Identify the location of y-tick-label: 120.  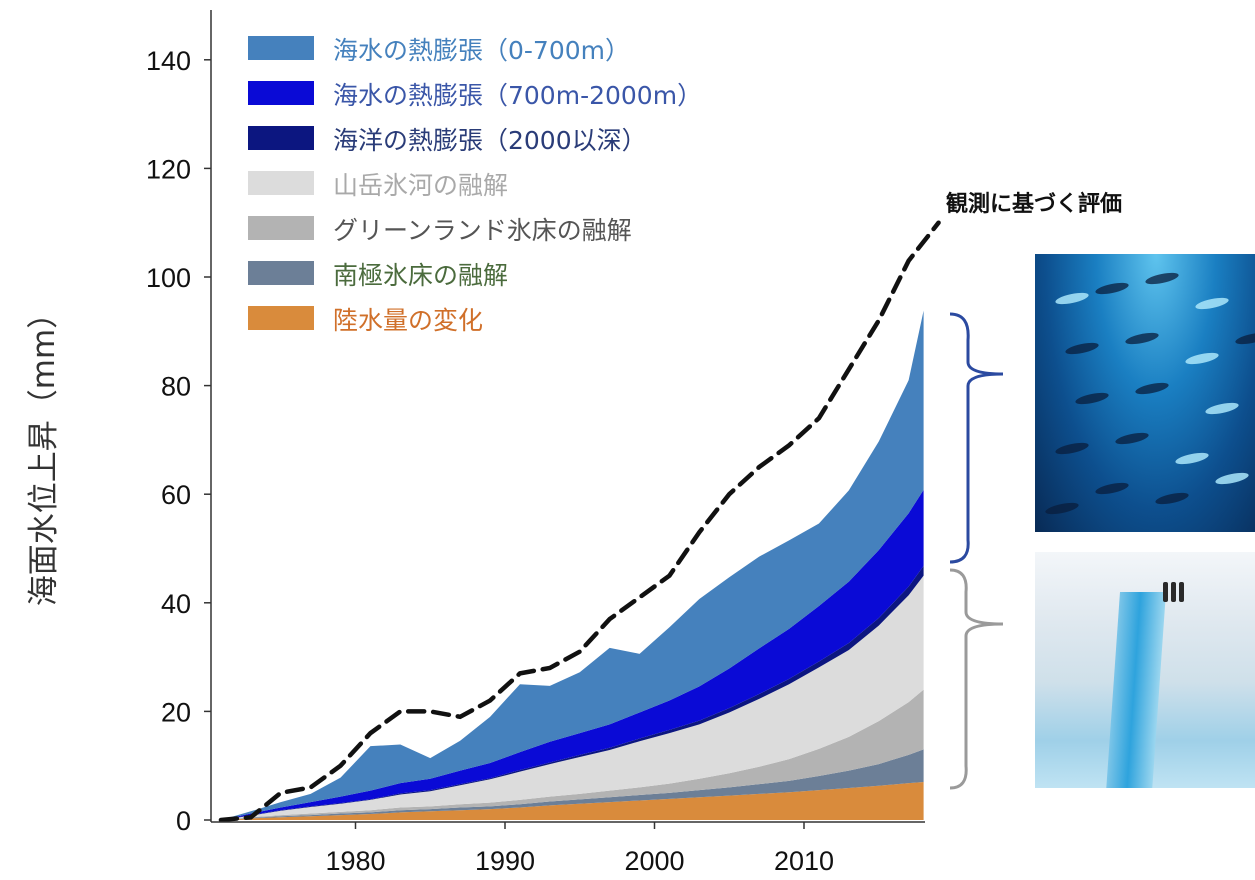
(168, 169).